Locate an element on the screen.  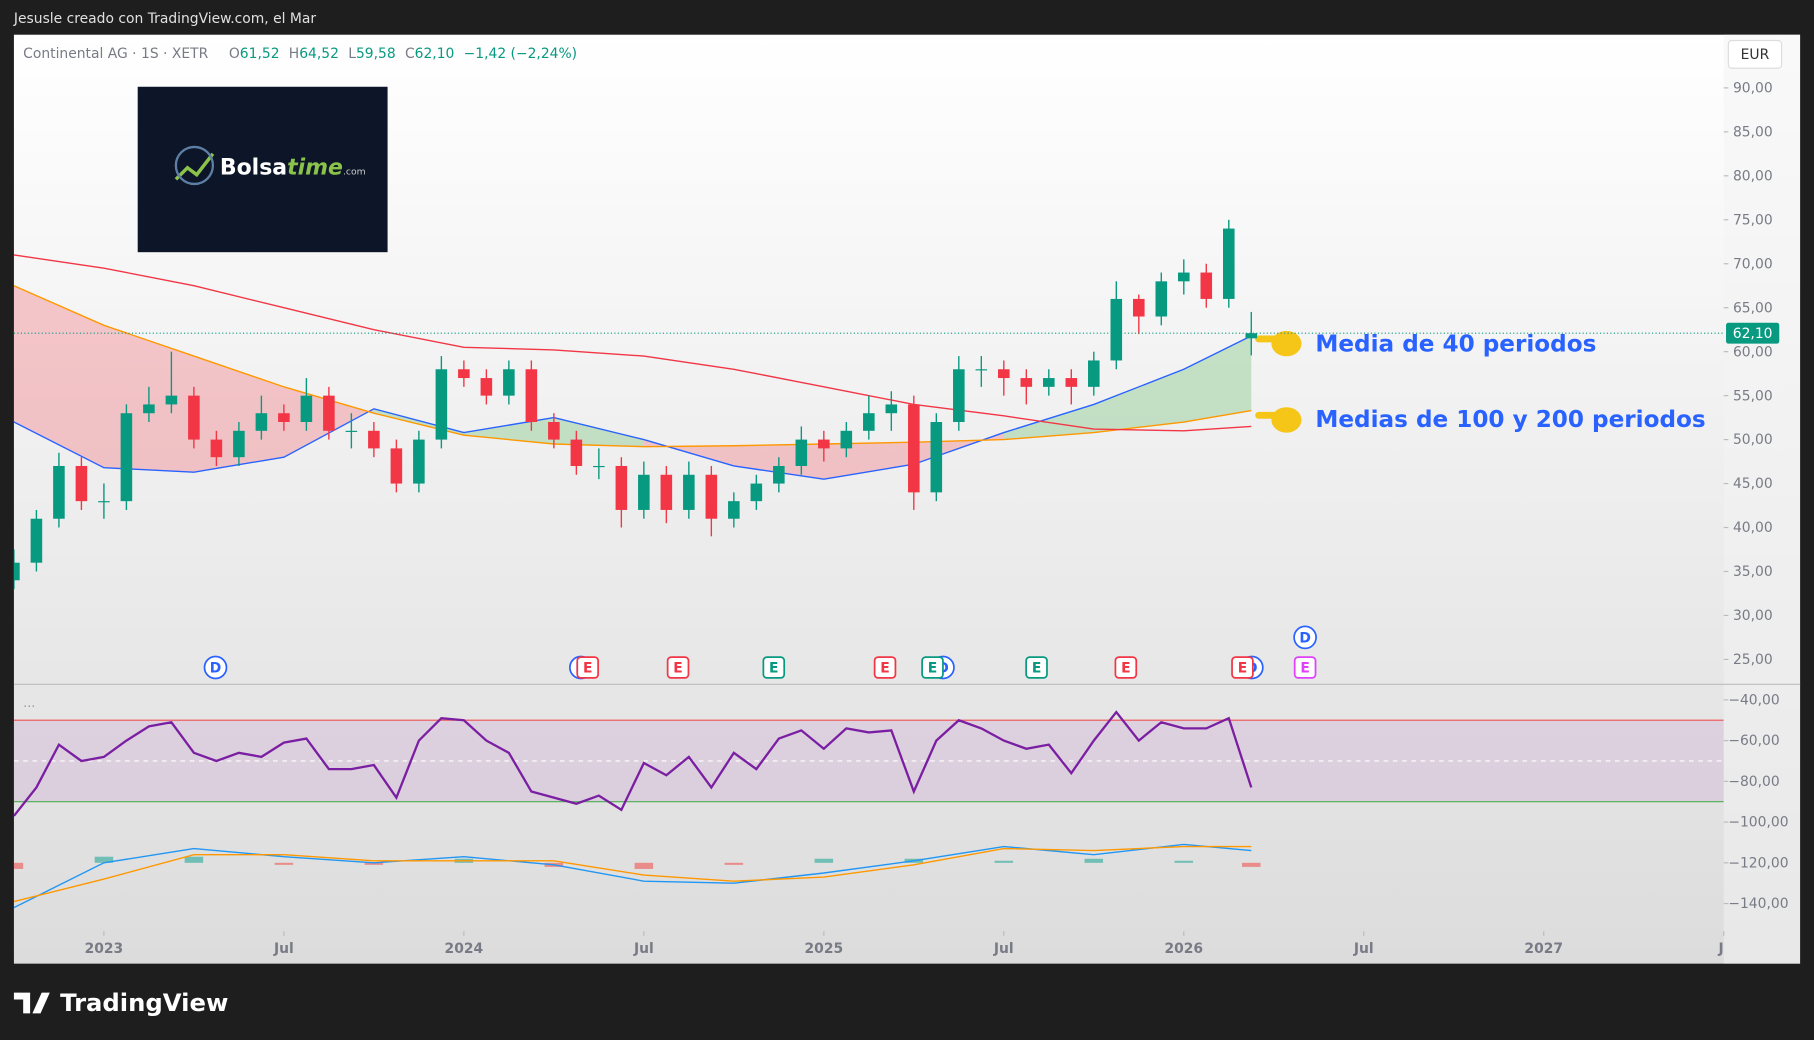
ohlc-key: O is located at coordinates (234, 54).